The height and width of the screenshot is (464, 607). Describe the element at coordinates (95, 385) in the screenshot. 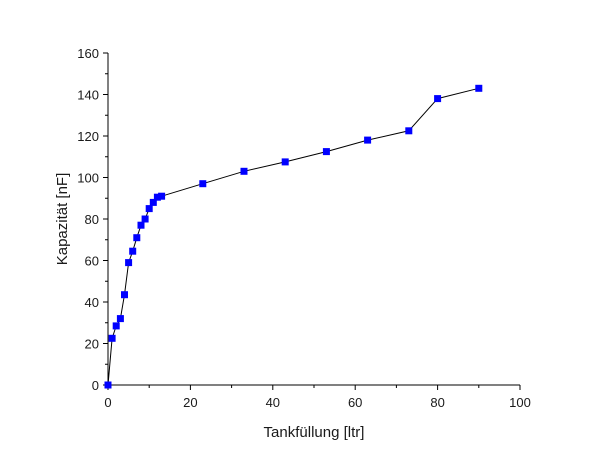

I see `y-tick-label: 0` at that location.